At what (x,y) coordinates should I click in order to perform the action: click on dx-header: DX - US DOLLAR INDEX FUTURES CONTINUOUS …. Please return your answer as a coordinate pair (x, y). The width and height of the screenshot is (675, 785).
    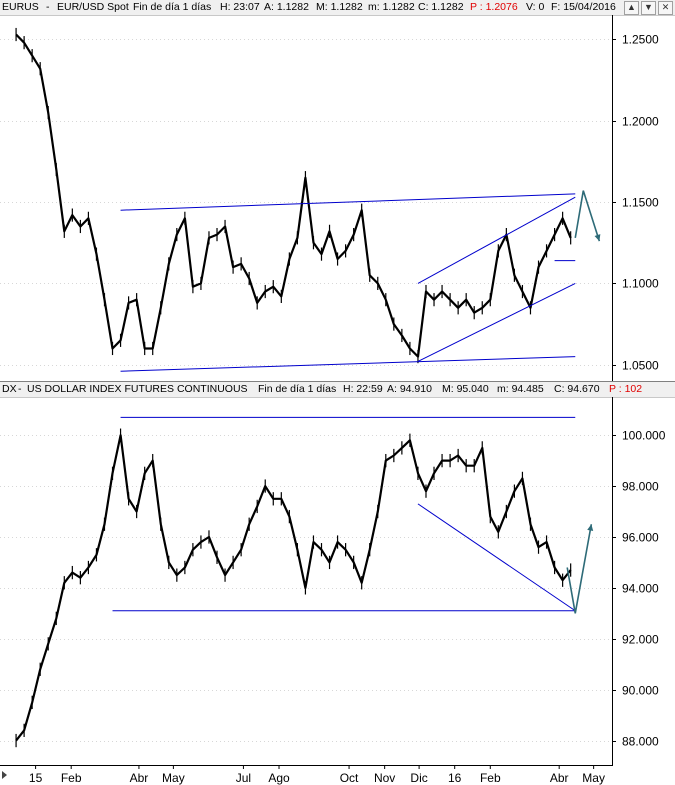
    Looking at the image, I should click on (337, 390).